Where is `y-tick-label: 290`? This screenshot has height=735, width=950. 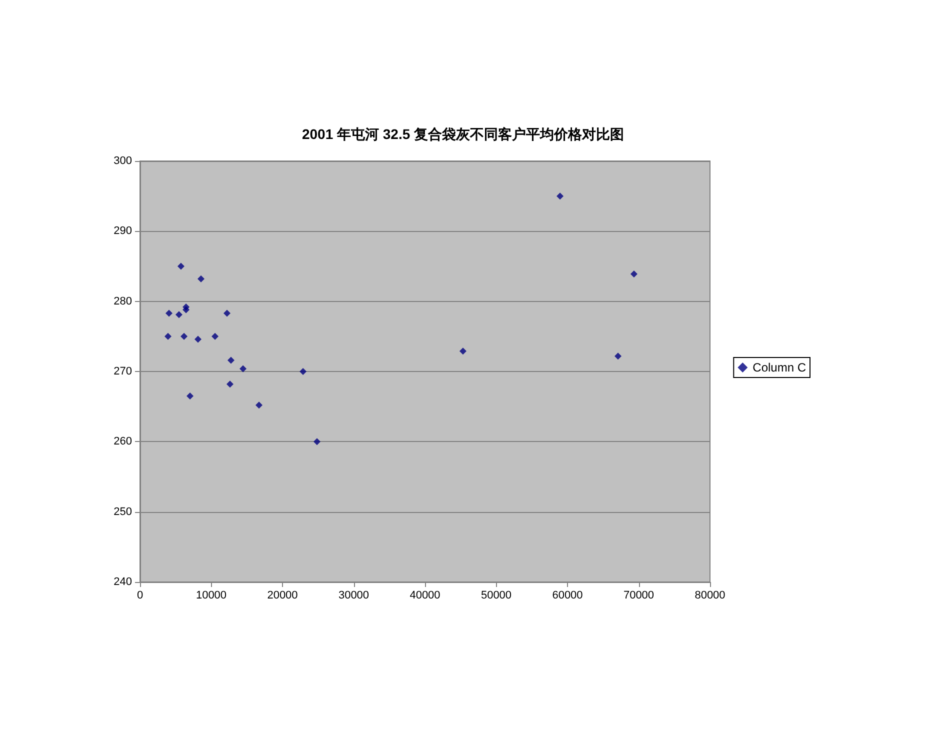 y-tick-label: 290 is located at coordinates (123, 231).